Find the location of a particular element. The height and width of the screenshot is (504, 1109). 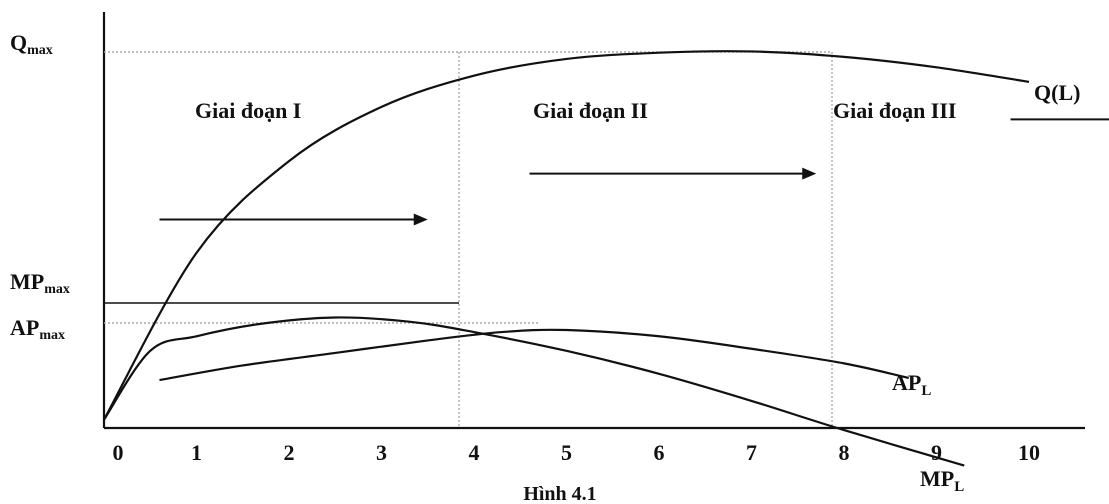

stage-3-label: Giai đoạn III is located at coordinates (895, 110).